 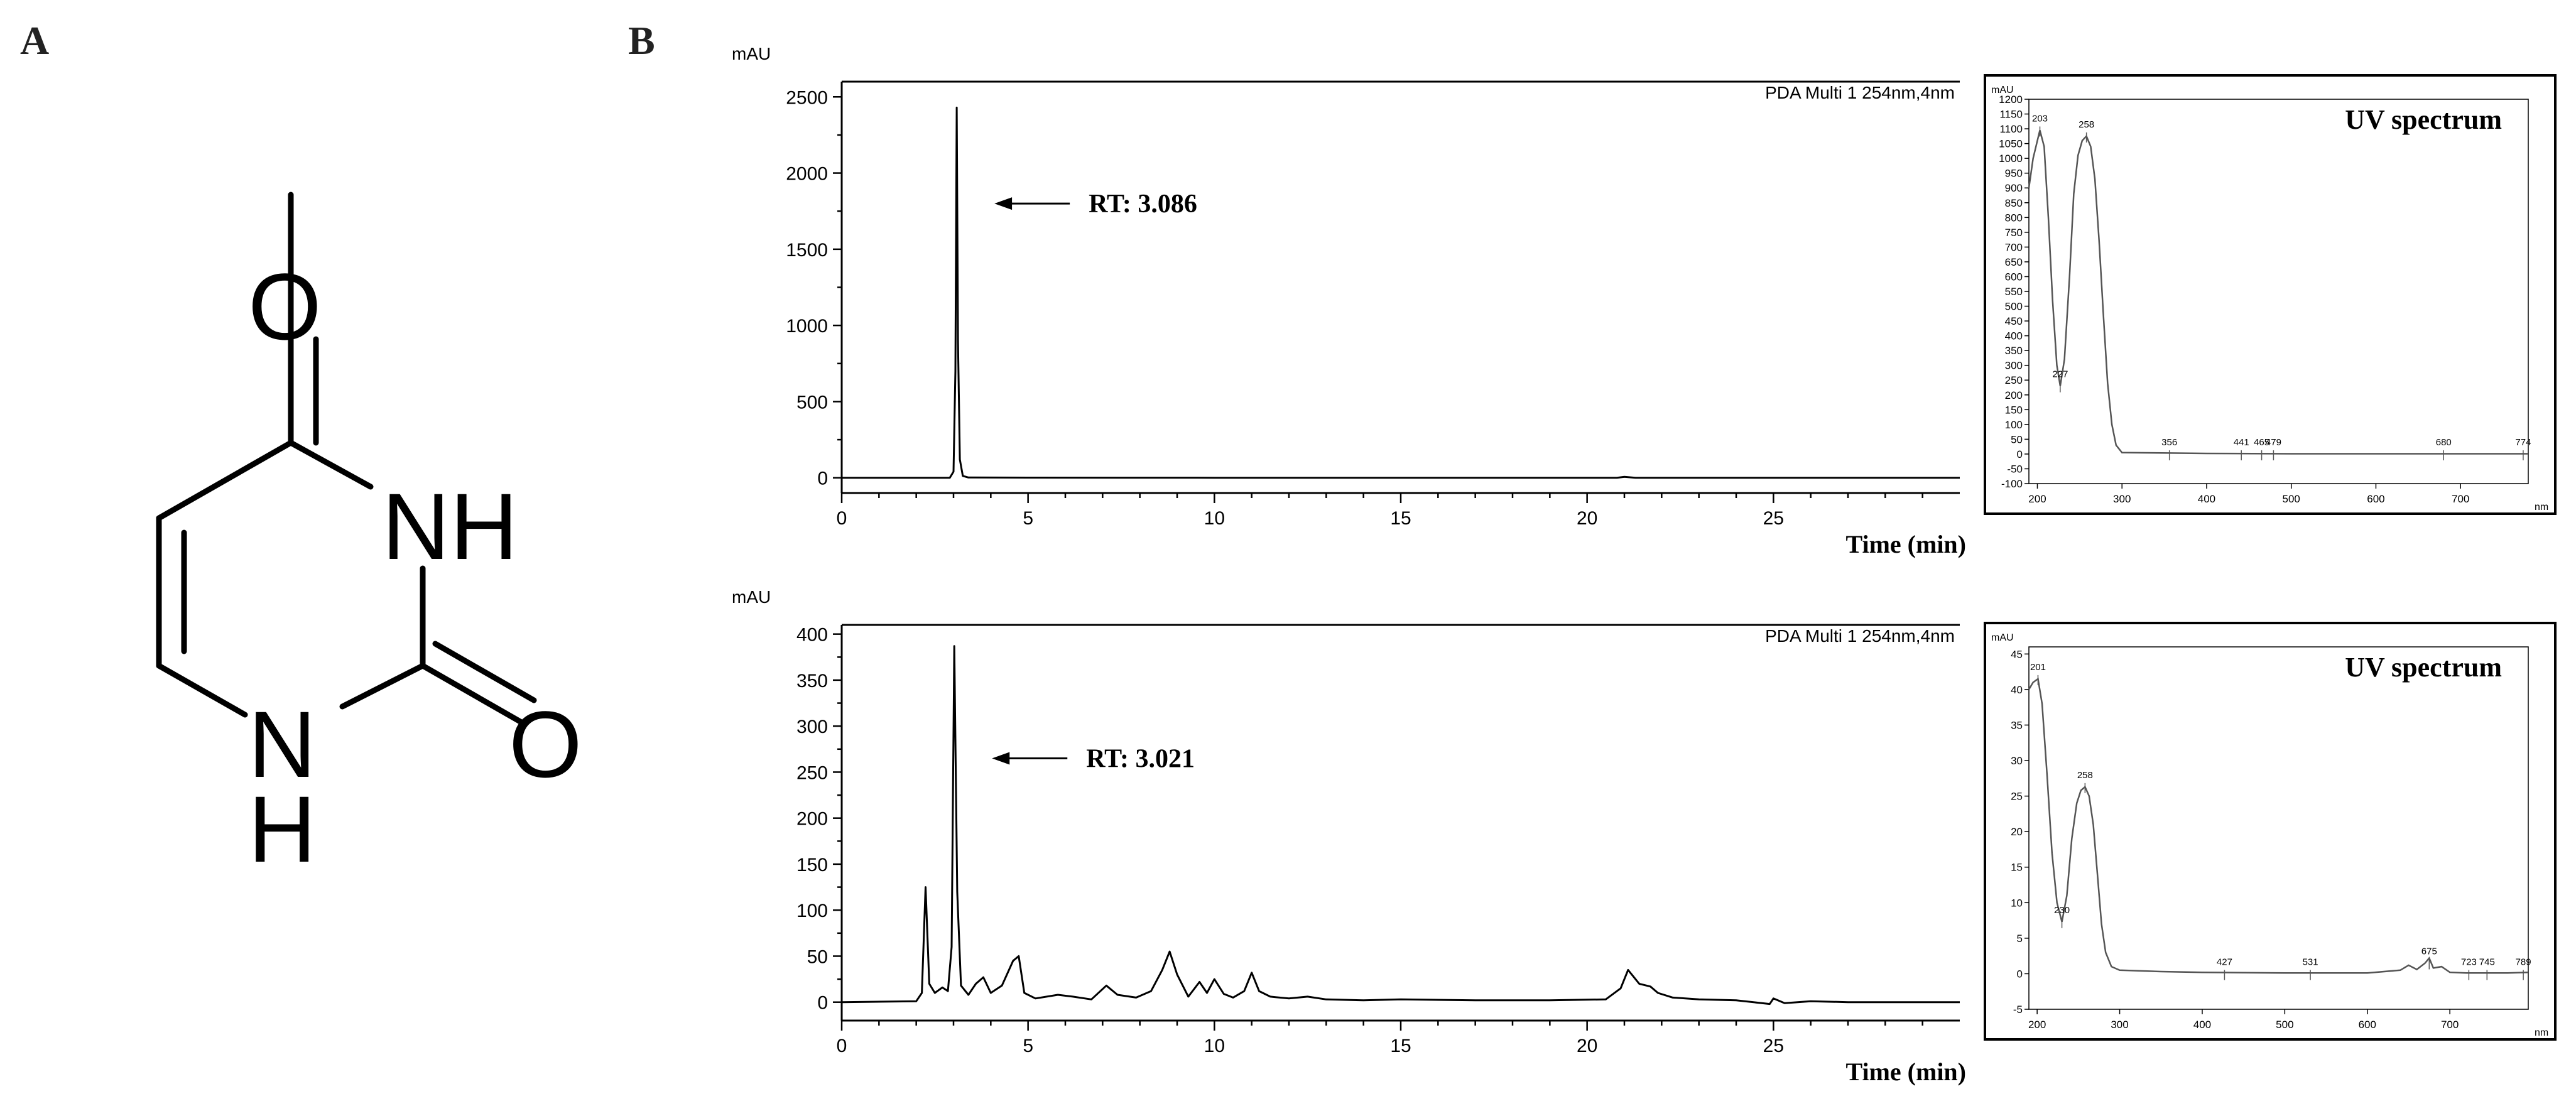 What do you see at coordinates (2086, 125) in the screenshot?
I see `peak-label: 258` at bounding box center [2086, 125].